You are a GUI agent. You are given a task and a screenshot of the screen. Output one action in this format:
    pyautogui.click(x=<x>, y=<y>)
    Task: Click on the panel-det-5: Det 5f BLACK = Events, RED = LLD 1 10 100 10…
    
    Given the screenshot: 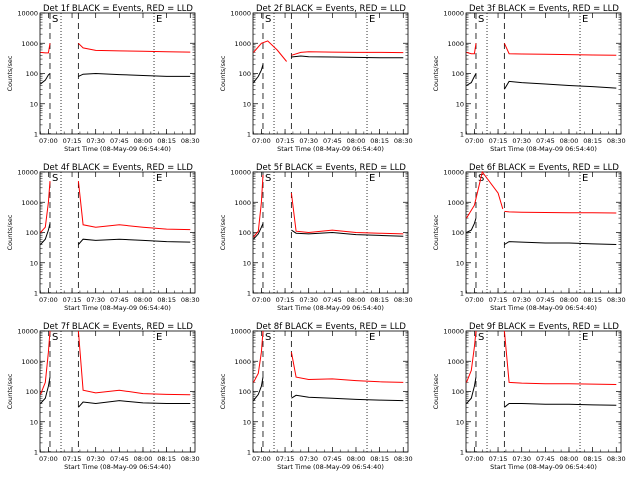 What is the action you would take?
    pyautogui.click(x=316, y=237)
    